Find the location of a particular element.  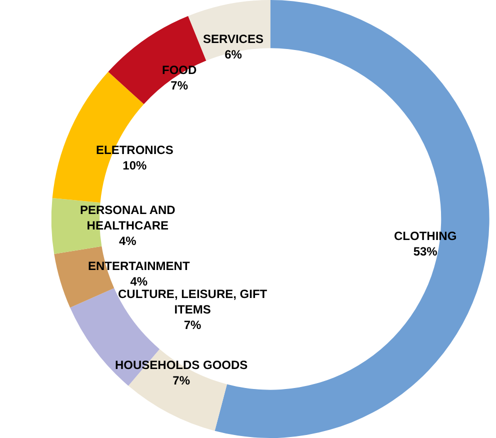

data-label: 10% is located at coordinates (135, 165).